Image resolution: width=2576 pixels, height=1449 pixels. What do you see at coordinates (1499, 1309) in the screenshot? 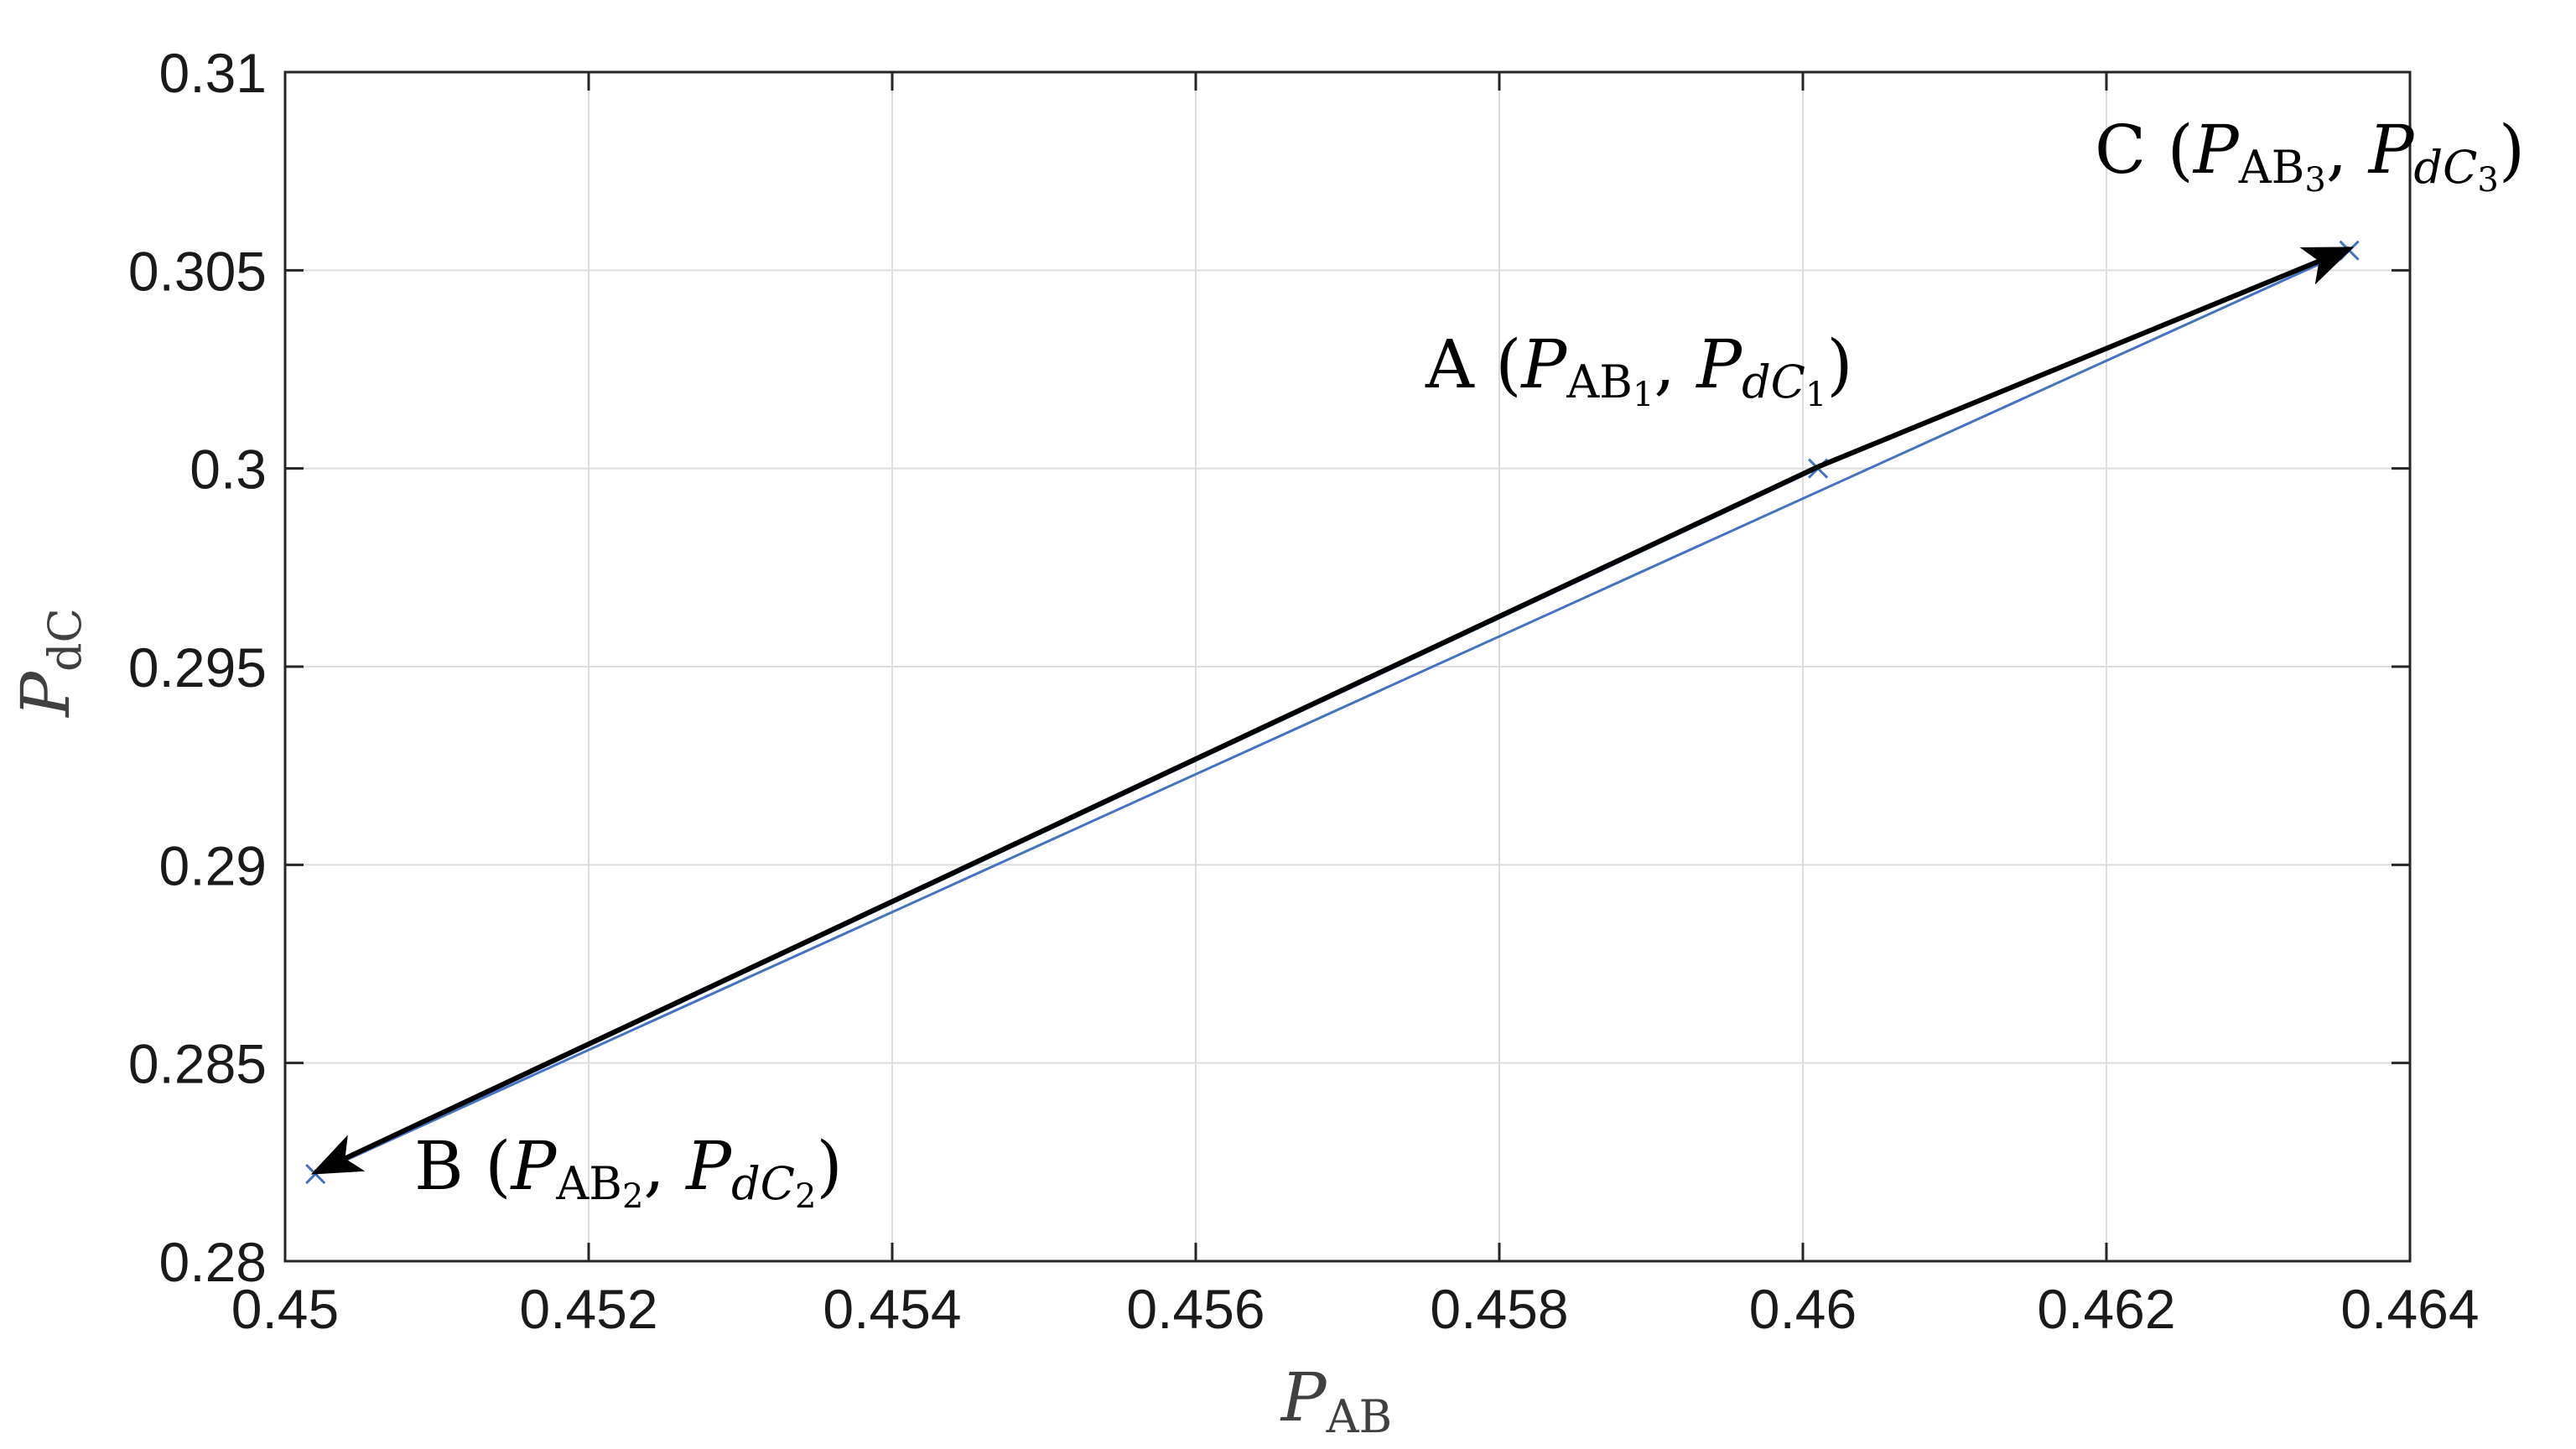
I see `x-tick-label: 0.458` at bounding box center [1499, 1309].